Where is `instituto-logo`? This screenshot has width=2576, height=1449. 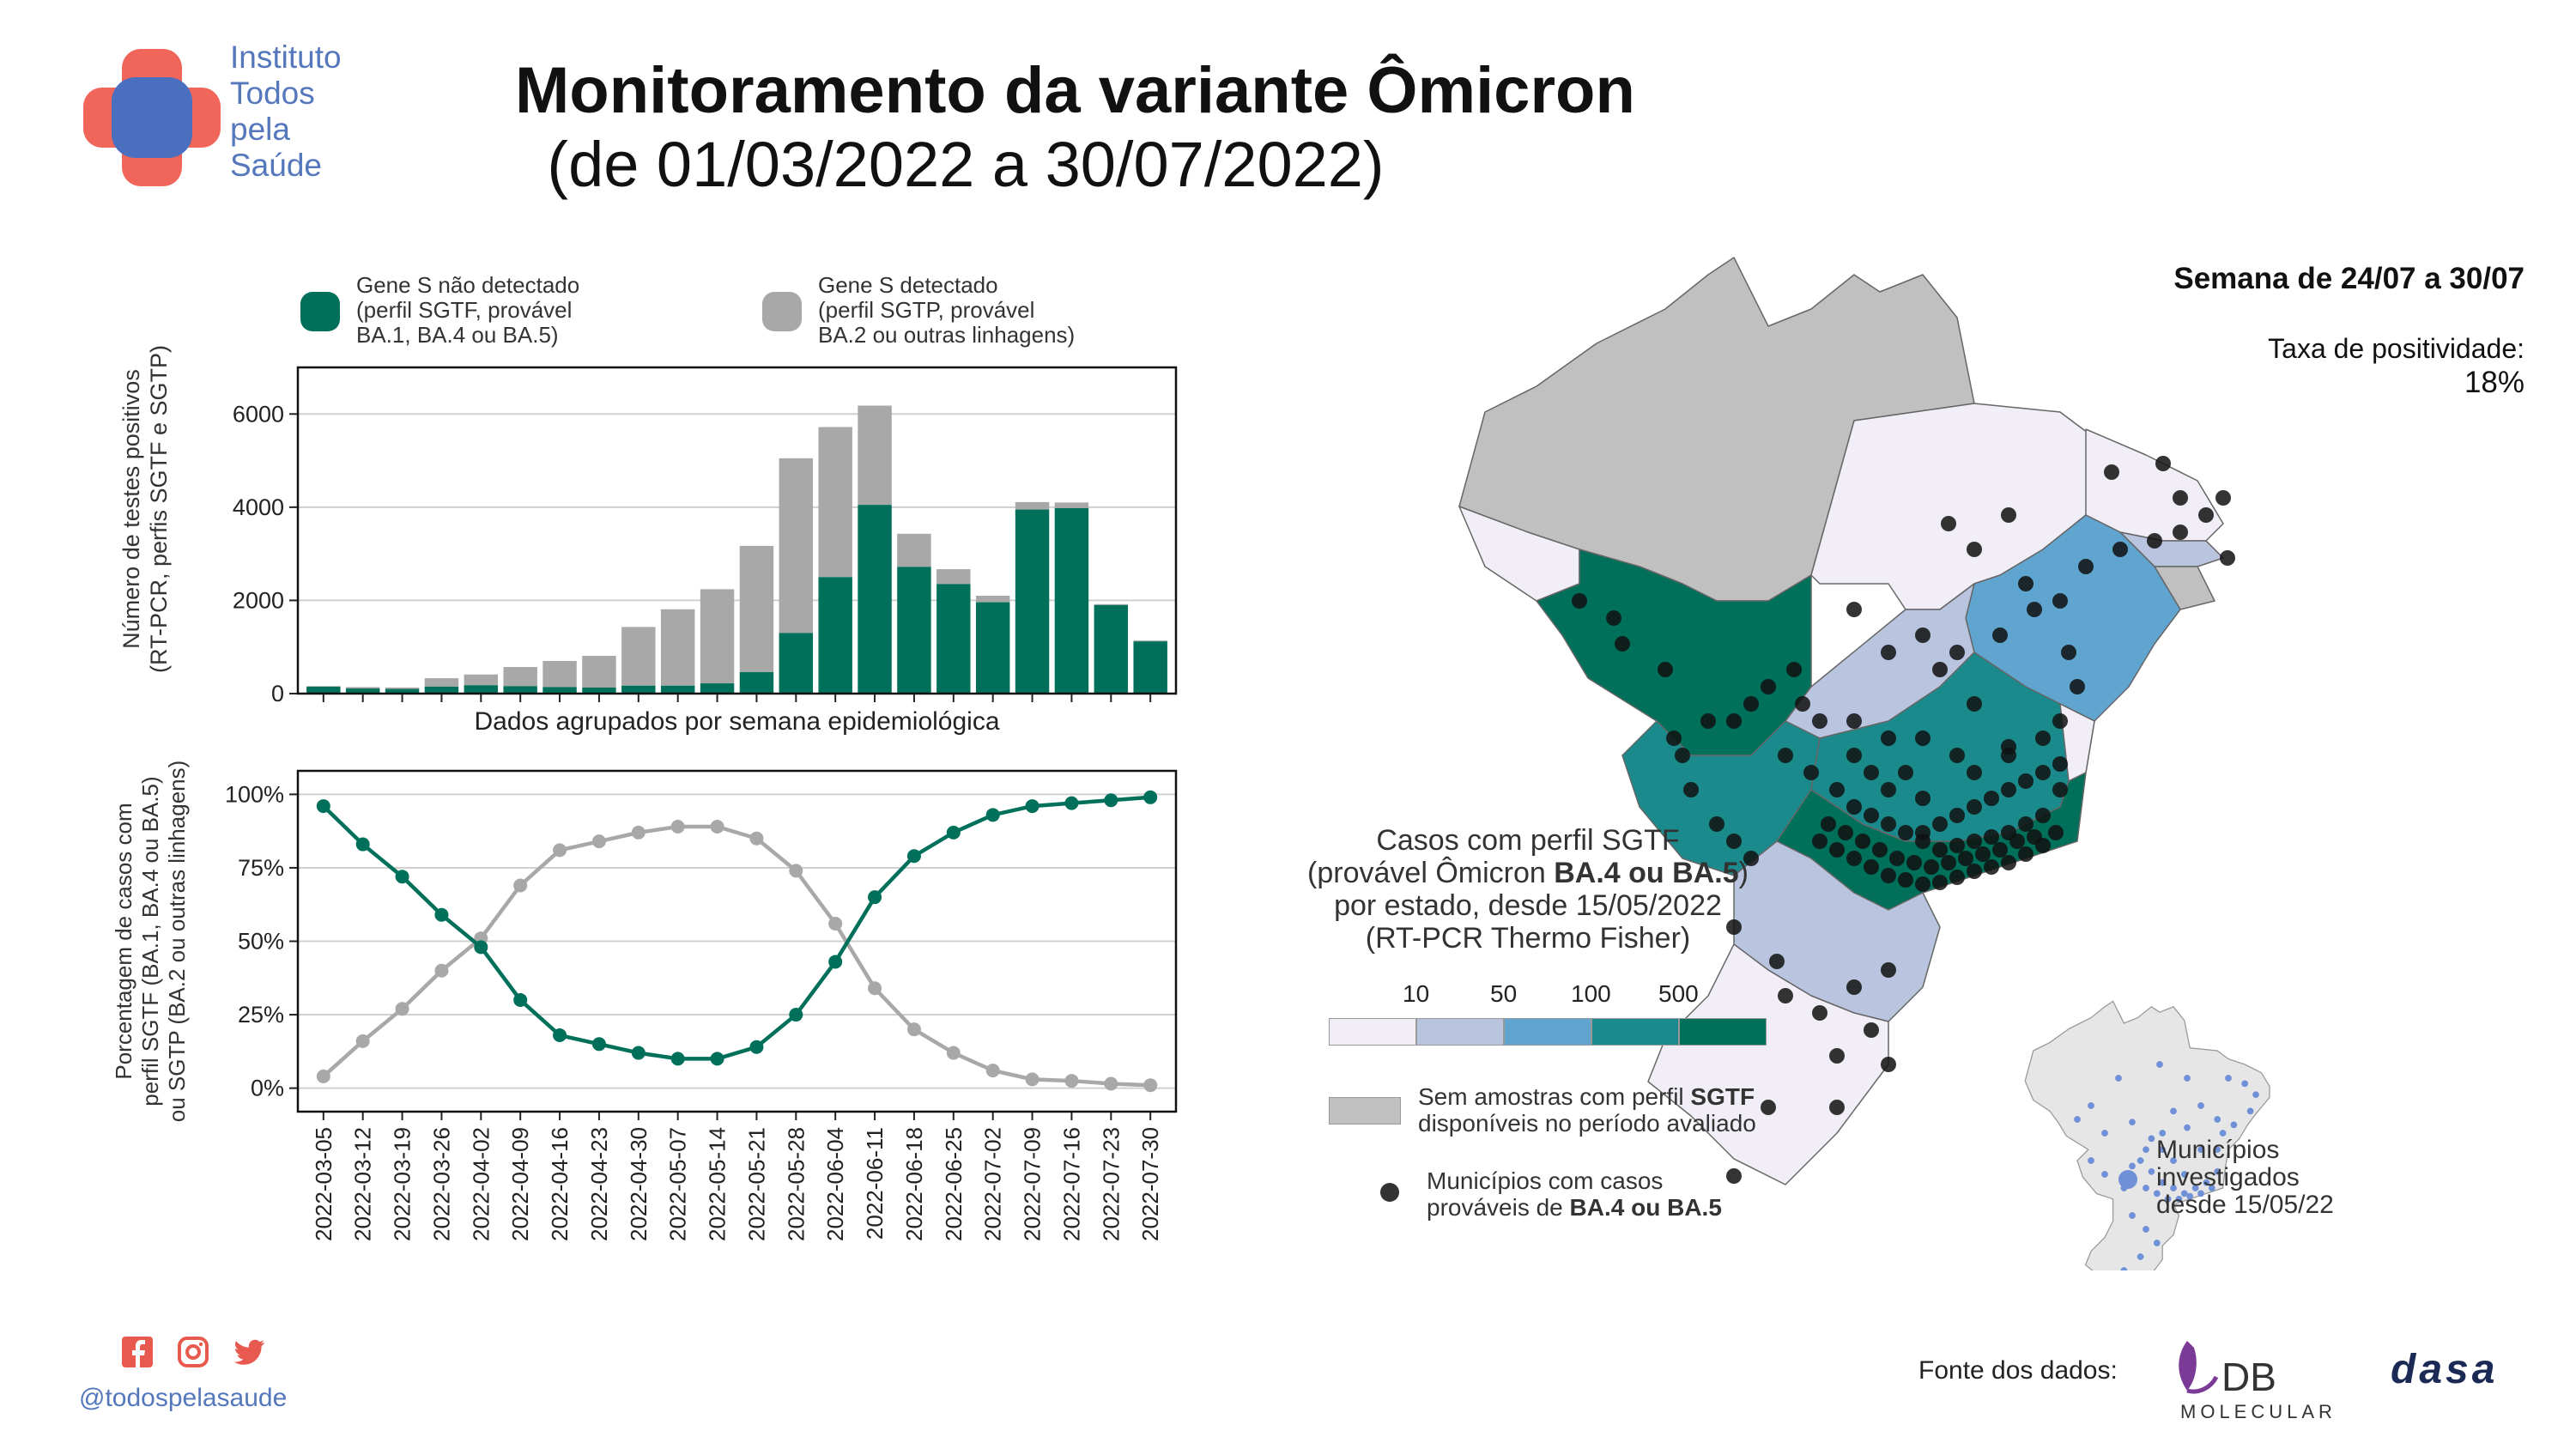
instituto-logo is located at coordinates (152, 118).